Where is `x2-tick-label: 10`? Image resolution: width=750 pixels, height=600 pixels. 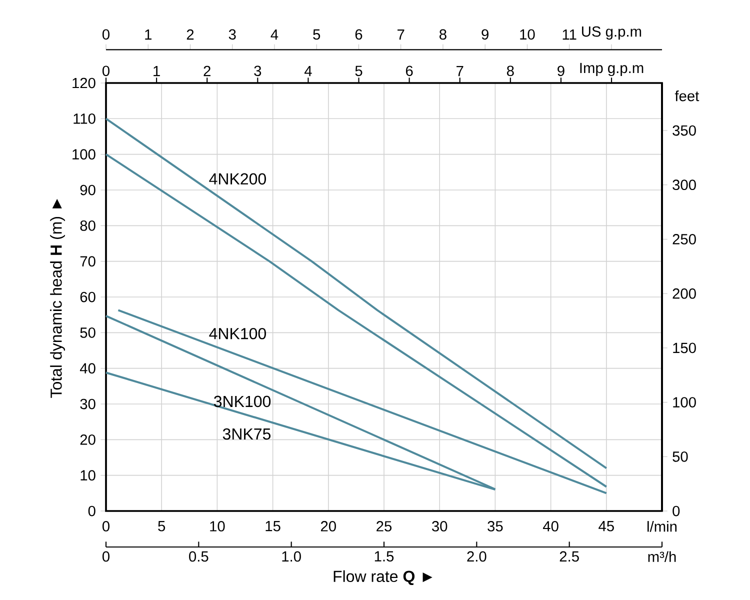 x2-tick-label: 10 is located at coordinates (527, 34).